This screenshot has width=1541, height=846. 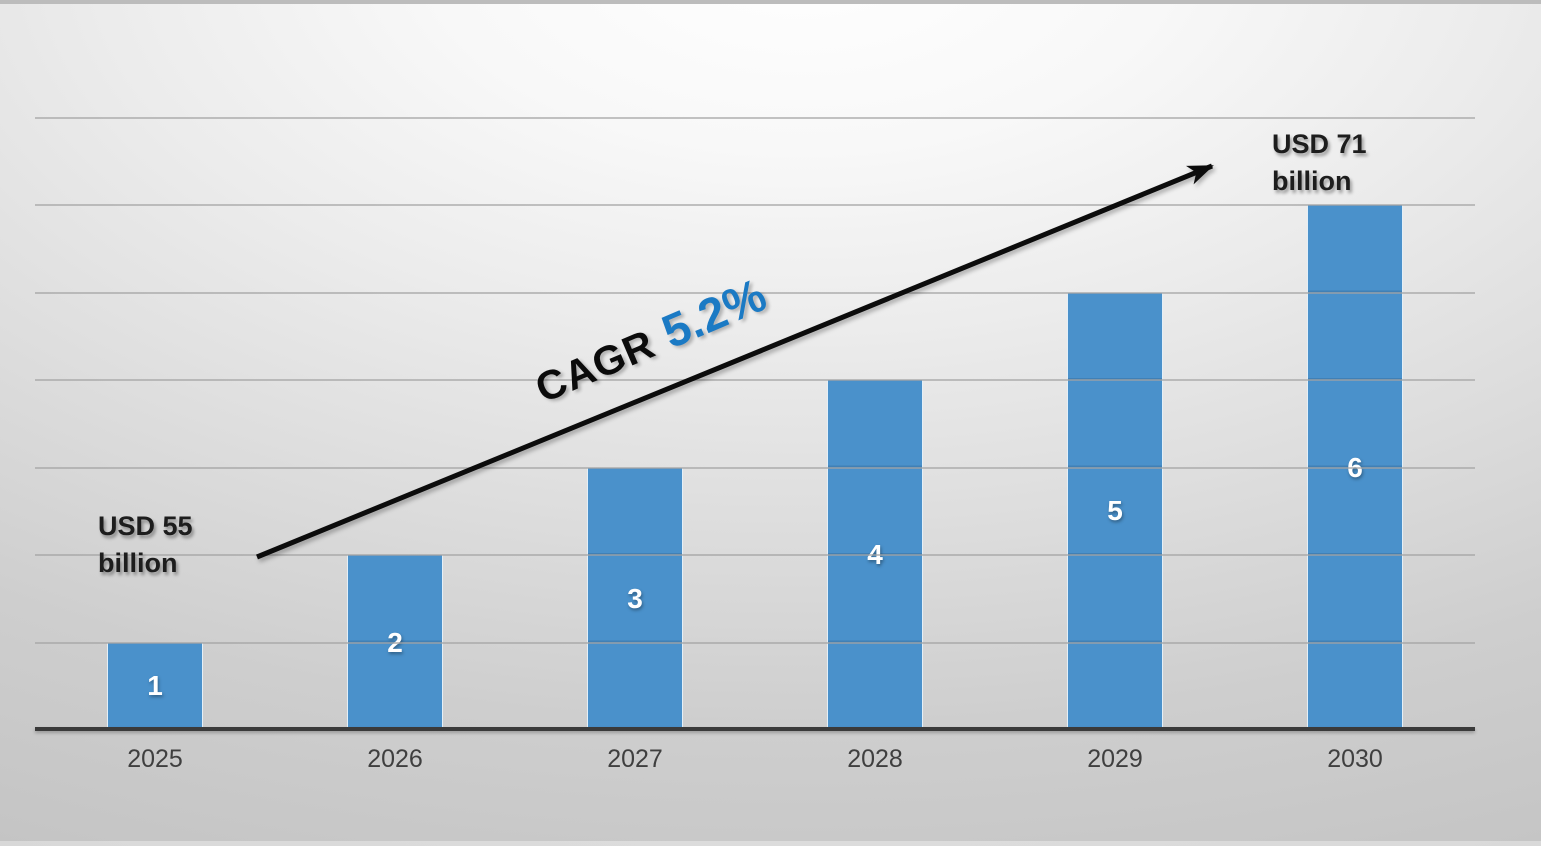 I want to click on bar-value-label-2025: 1, so click(x=155, y=686).